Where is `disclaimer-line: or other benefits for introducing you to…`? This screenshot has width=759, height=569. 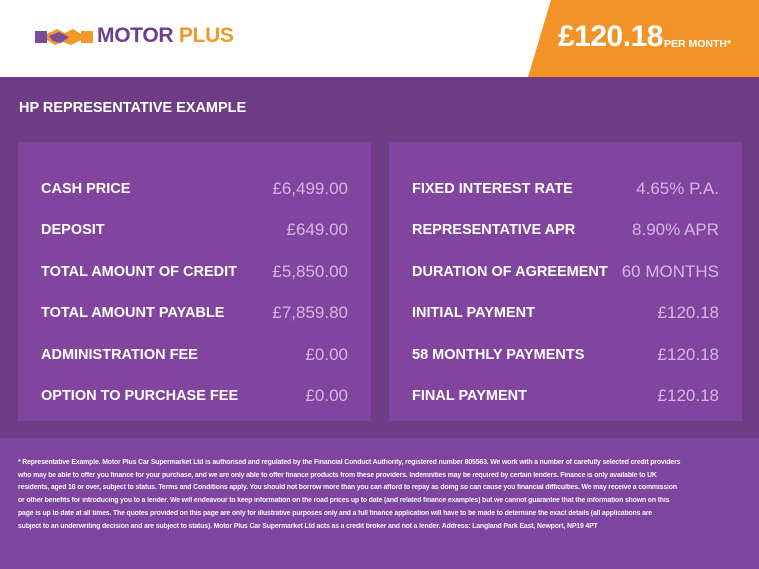
disclaimer-line: or other benefits for introducing you to… is located at coordinates (344, 501).